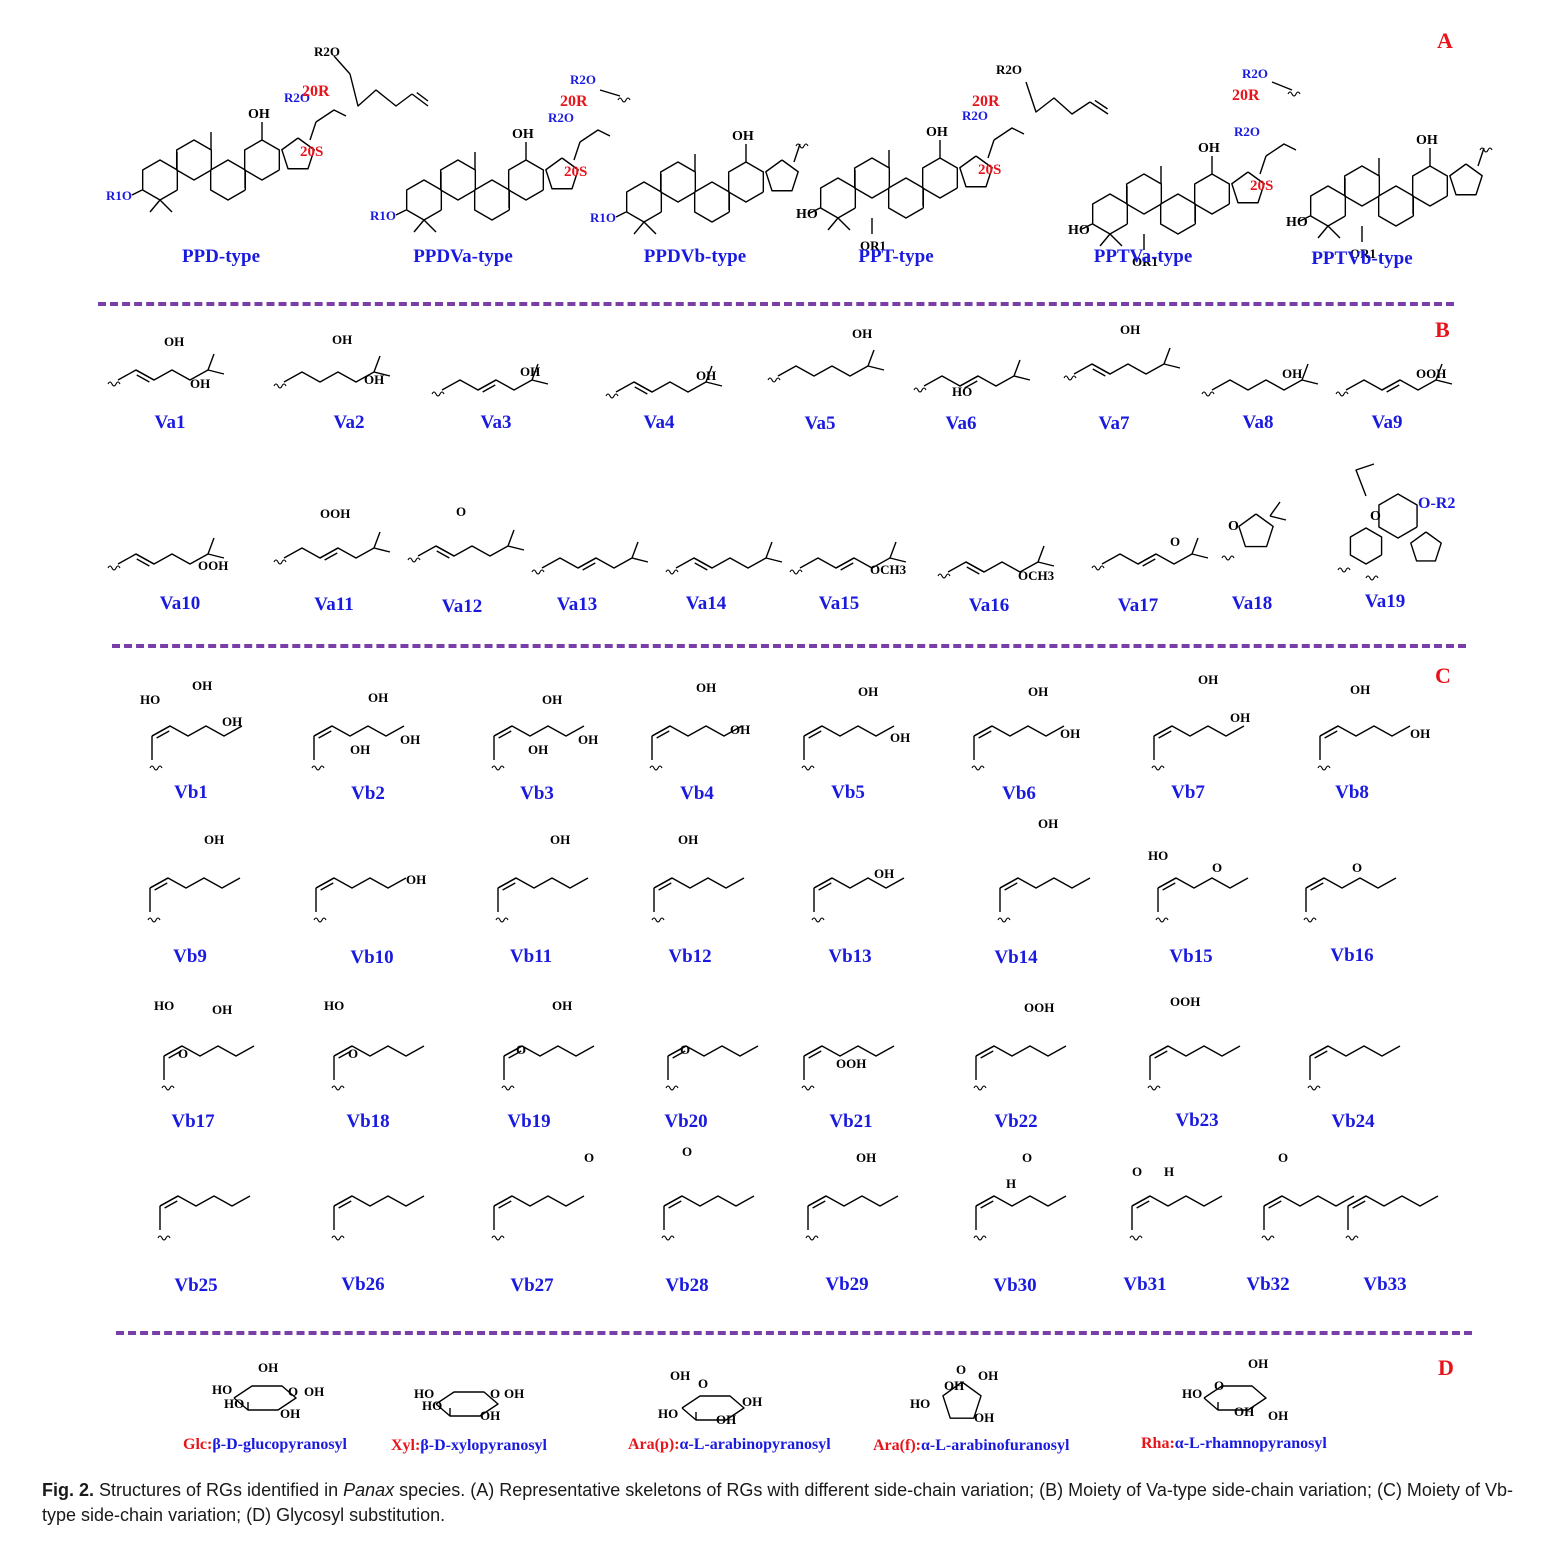 Image resolution: width=1556 pixels, height=1554 pixels. What do you see at coordinates (850, 956) in the screenshot?
I see `vb-label: Vb13` at bounding box center [850, 956].